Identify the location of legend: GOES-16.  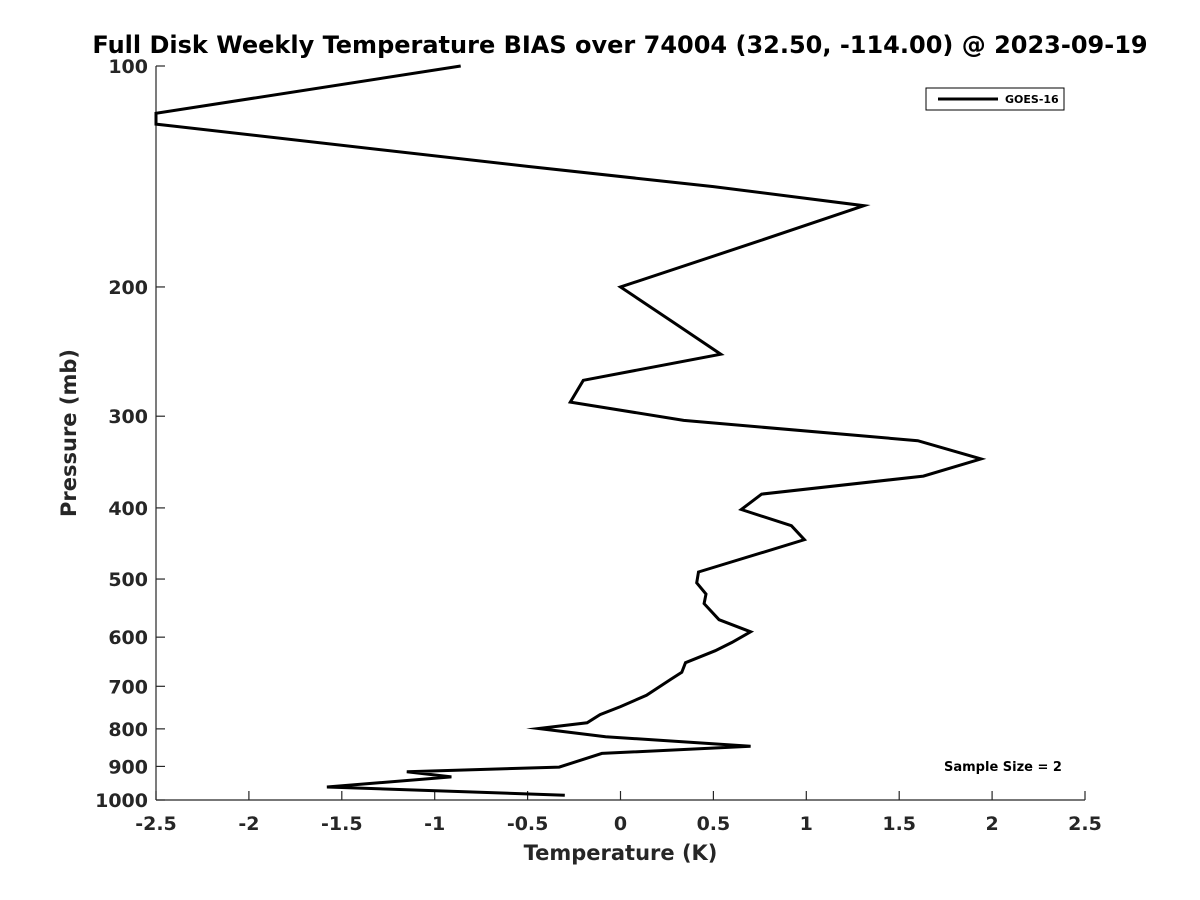
(995, 99).